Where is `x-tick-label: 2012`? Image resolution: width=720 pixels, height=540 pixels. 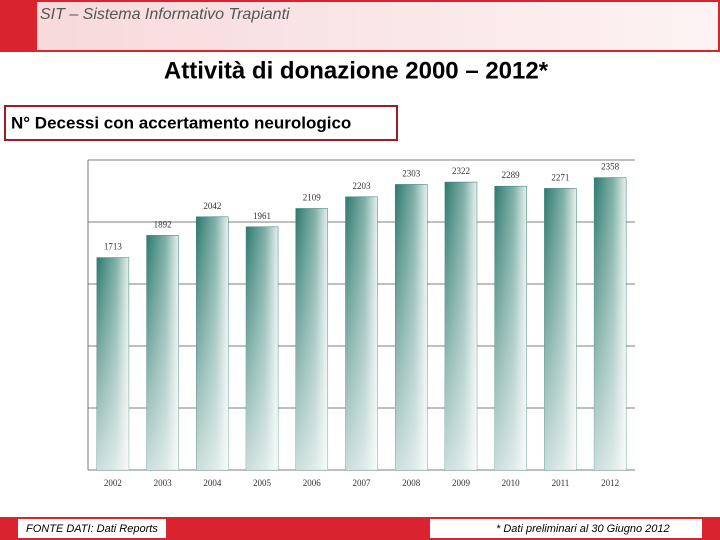 x-tick-label: 2012 is located at coordinates (610, 483).